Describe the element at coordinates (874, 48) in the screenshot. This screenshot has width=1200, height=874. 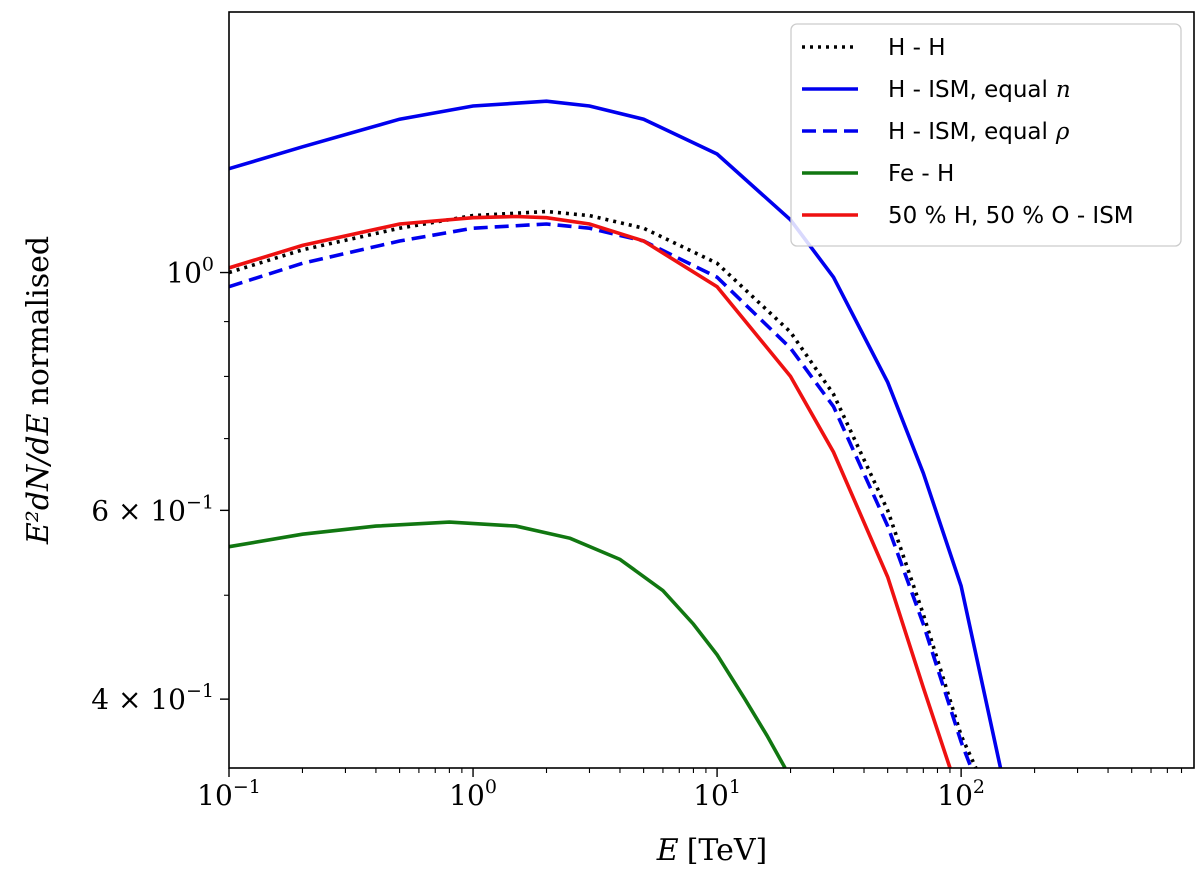
I see `legend-entry: H - H` at that location.